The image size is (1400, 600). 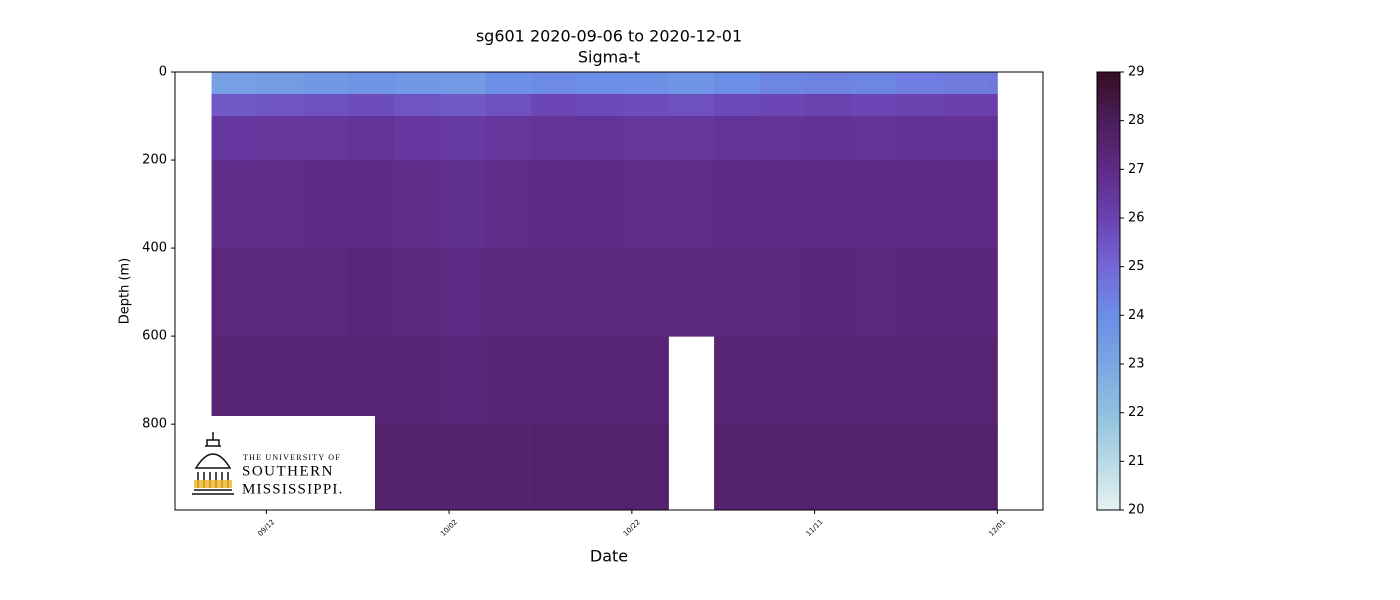 What do you see at coordinates (1136, 218) in the screenshot?
I see `colorbar-tick-label: 26` at bounding box center [1136, 218].